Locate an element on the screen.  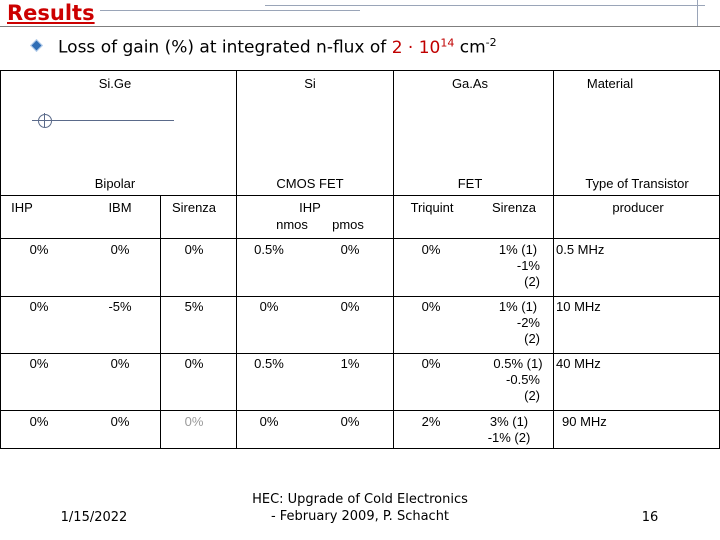
header-material: Material is located at coordinates (610, 83).